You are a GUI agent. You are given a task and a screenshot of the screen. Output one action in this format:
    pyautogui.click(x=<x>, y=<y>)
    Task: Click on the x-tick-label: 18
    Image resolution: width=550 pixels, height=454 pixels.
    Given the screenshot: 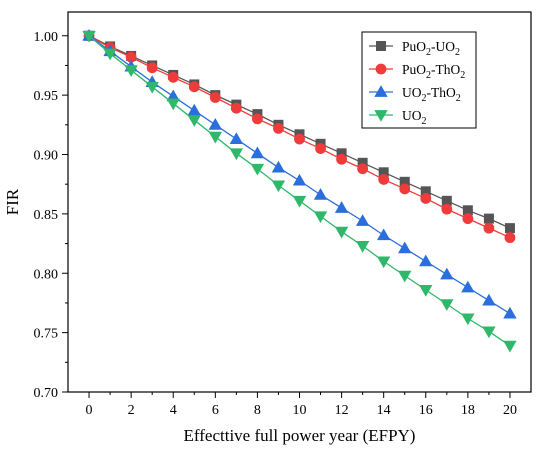 What is the action you would take?
    pyautogui.click(x=468, y=410)
    